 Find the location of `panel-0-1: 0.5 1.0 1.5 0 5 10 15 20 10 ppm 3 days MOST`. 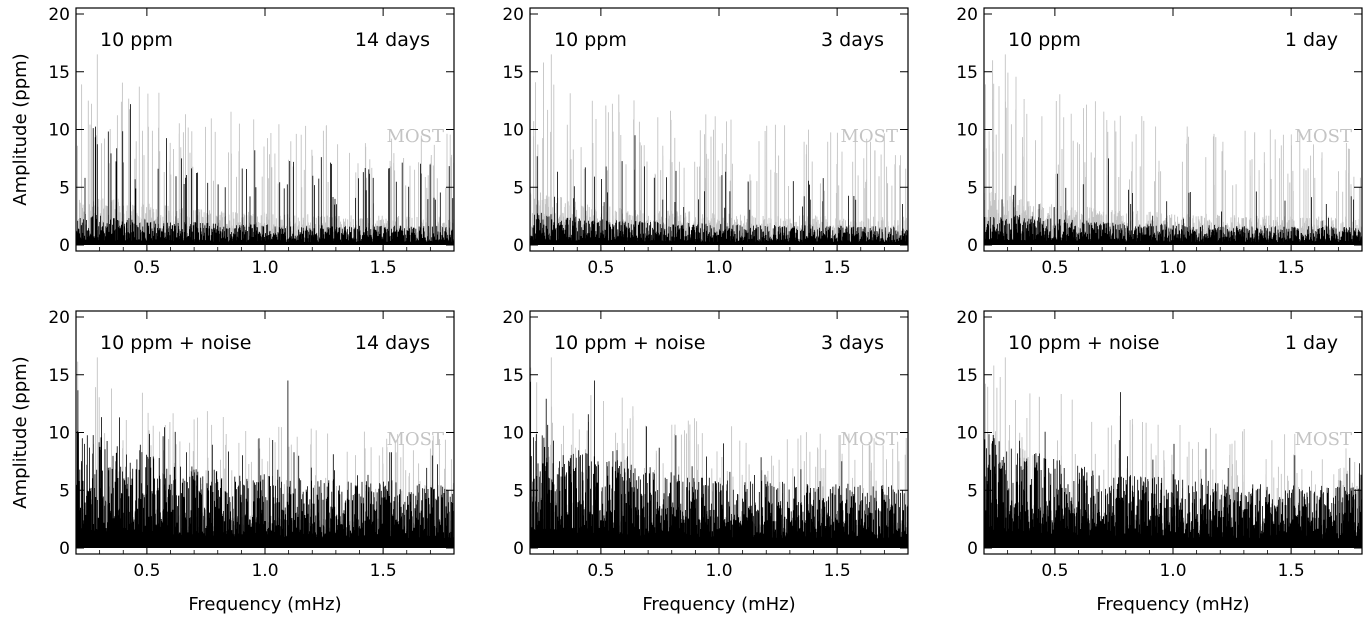

panel-0-1: 0.5 1.0 1.5 0 5 10 15 20 10 ppm 3 days MOST is located at coordinates (705, 141).